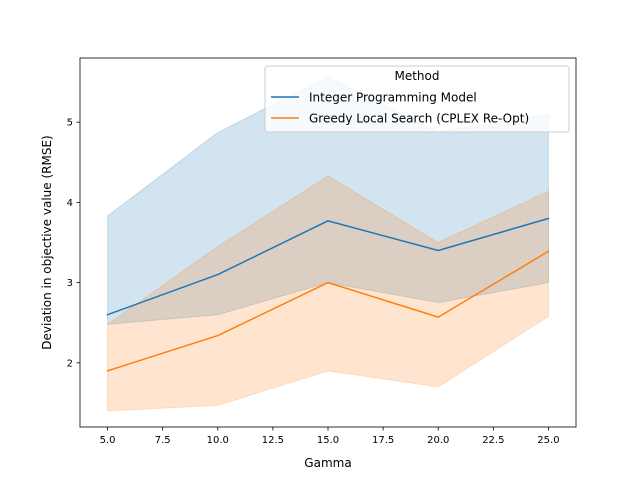 This screenshot has width=640, height=480. What do you see at coordinates (70, 283) in the screenshot?
I see `y-tick-label: 3` at bounding box center [70, 283].